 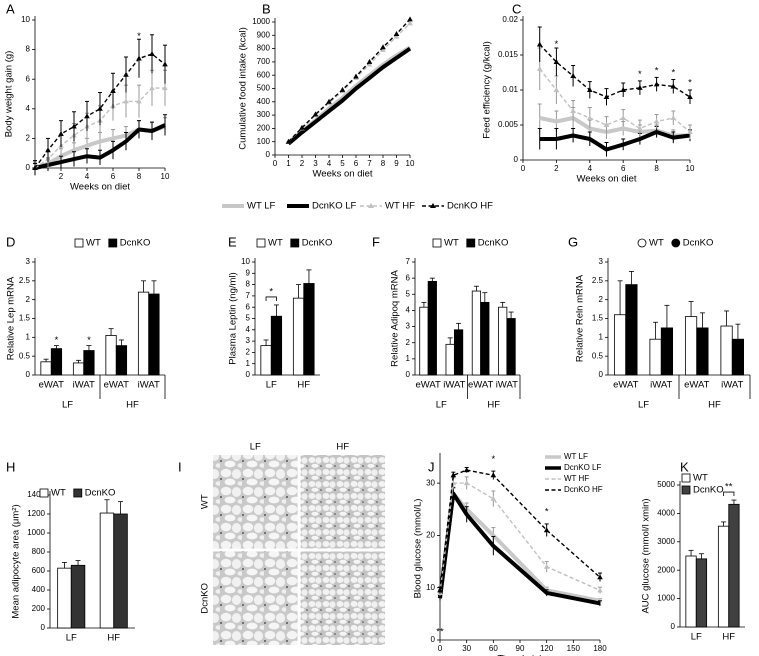 What do you see at coordinates (233, 318) in the screenshot?
I see `y-axis-label: Plasma Leptin (ng/ml)` at bounding box center [233, 318].